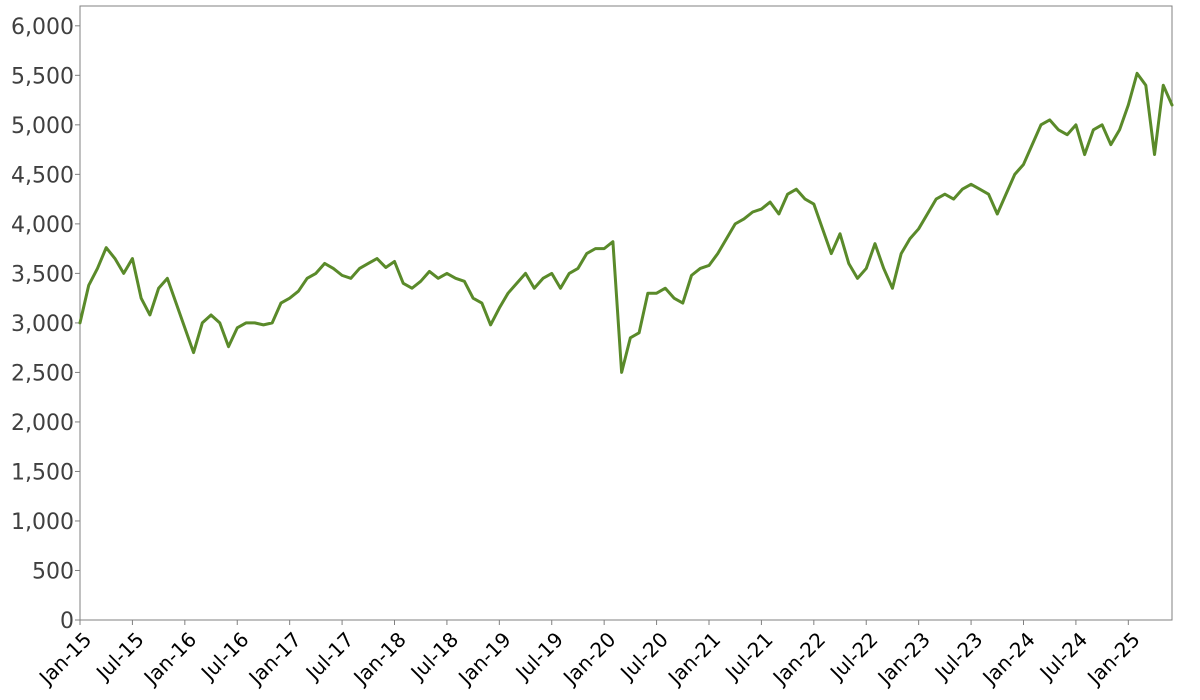  I want to click on x-tick-label: Jan-16, so click(169, 658).